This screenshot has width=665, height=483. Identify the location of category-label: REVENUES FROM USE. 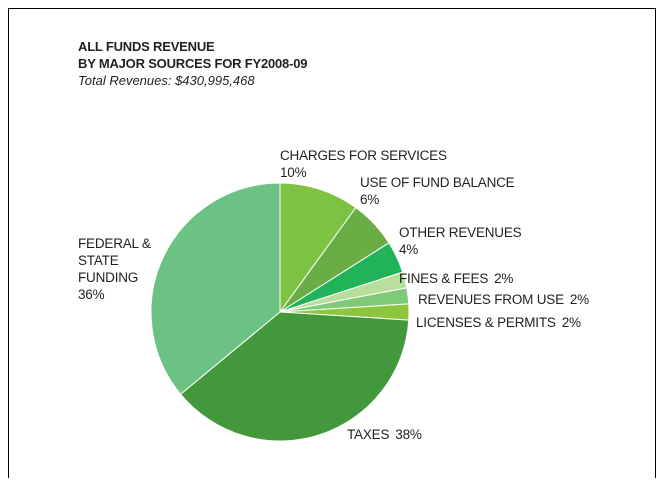
(491, 299).